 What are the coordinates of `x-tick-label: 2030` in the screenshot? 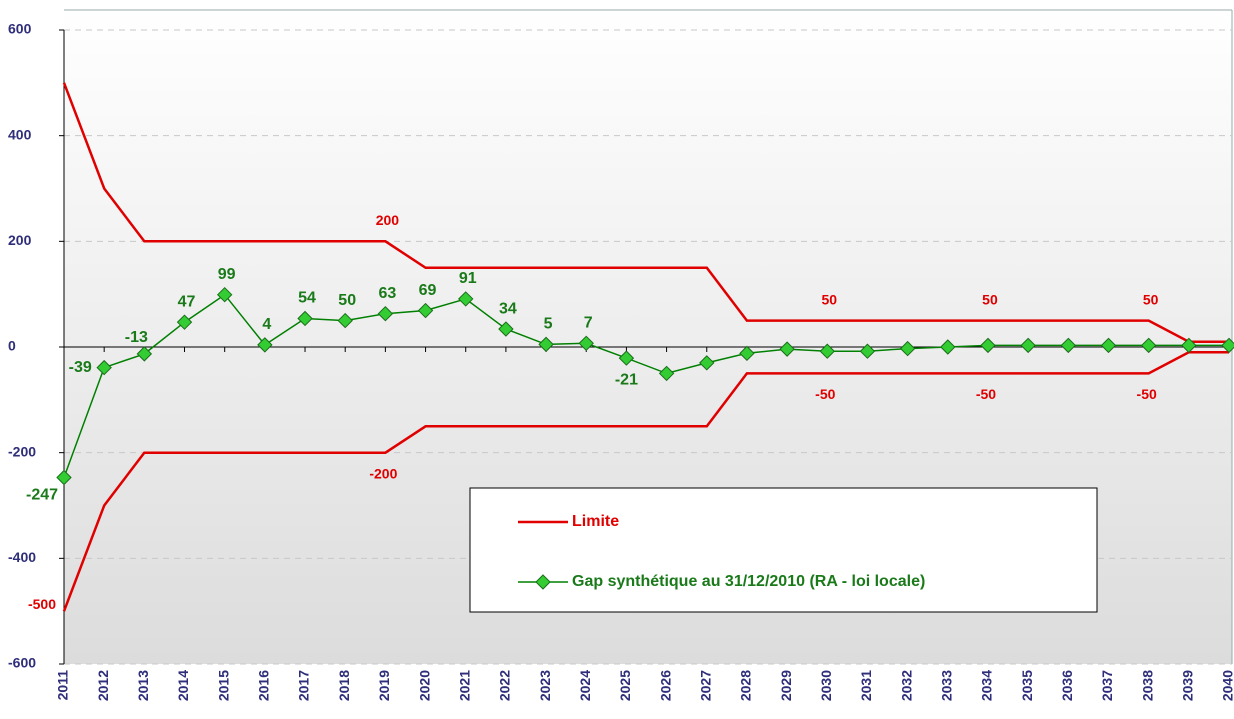 It's located at (826, 685).